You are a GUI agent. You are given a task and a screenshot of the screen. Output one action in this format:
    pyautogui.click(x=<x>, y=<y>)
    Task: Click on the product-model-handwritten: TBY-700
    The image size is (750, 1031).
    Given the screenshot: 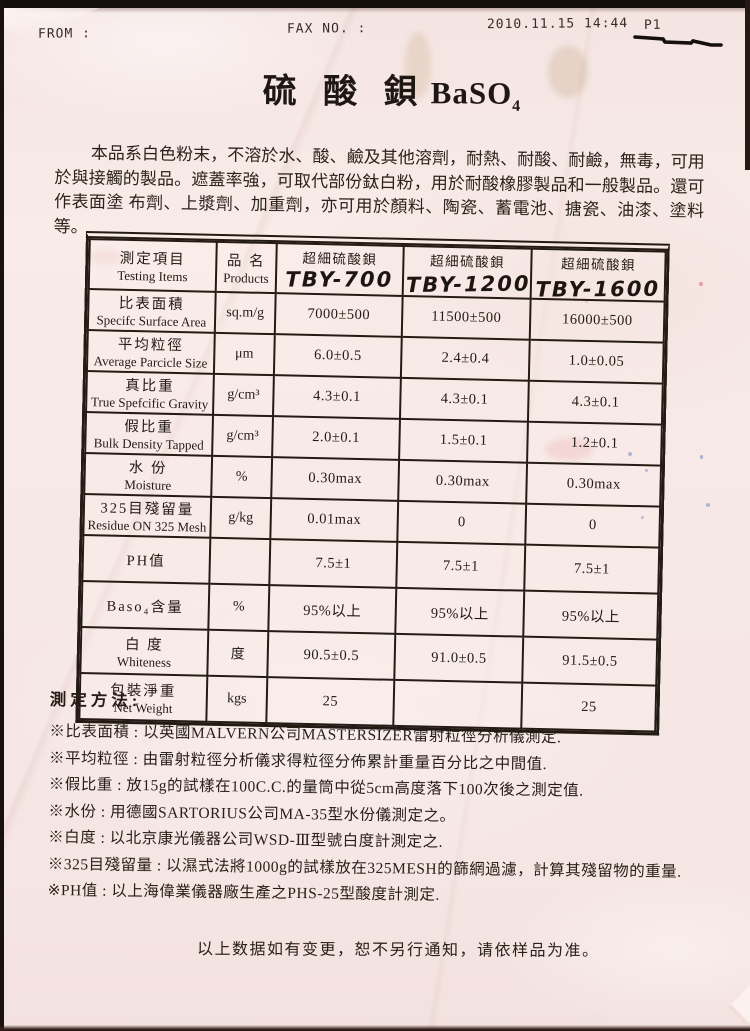 What is the action you would take?
    pyautogui.click(x=339, y=279)
    